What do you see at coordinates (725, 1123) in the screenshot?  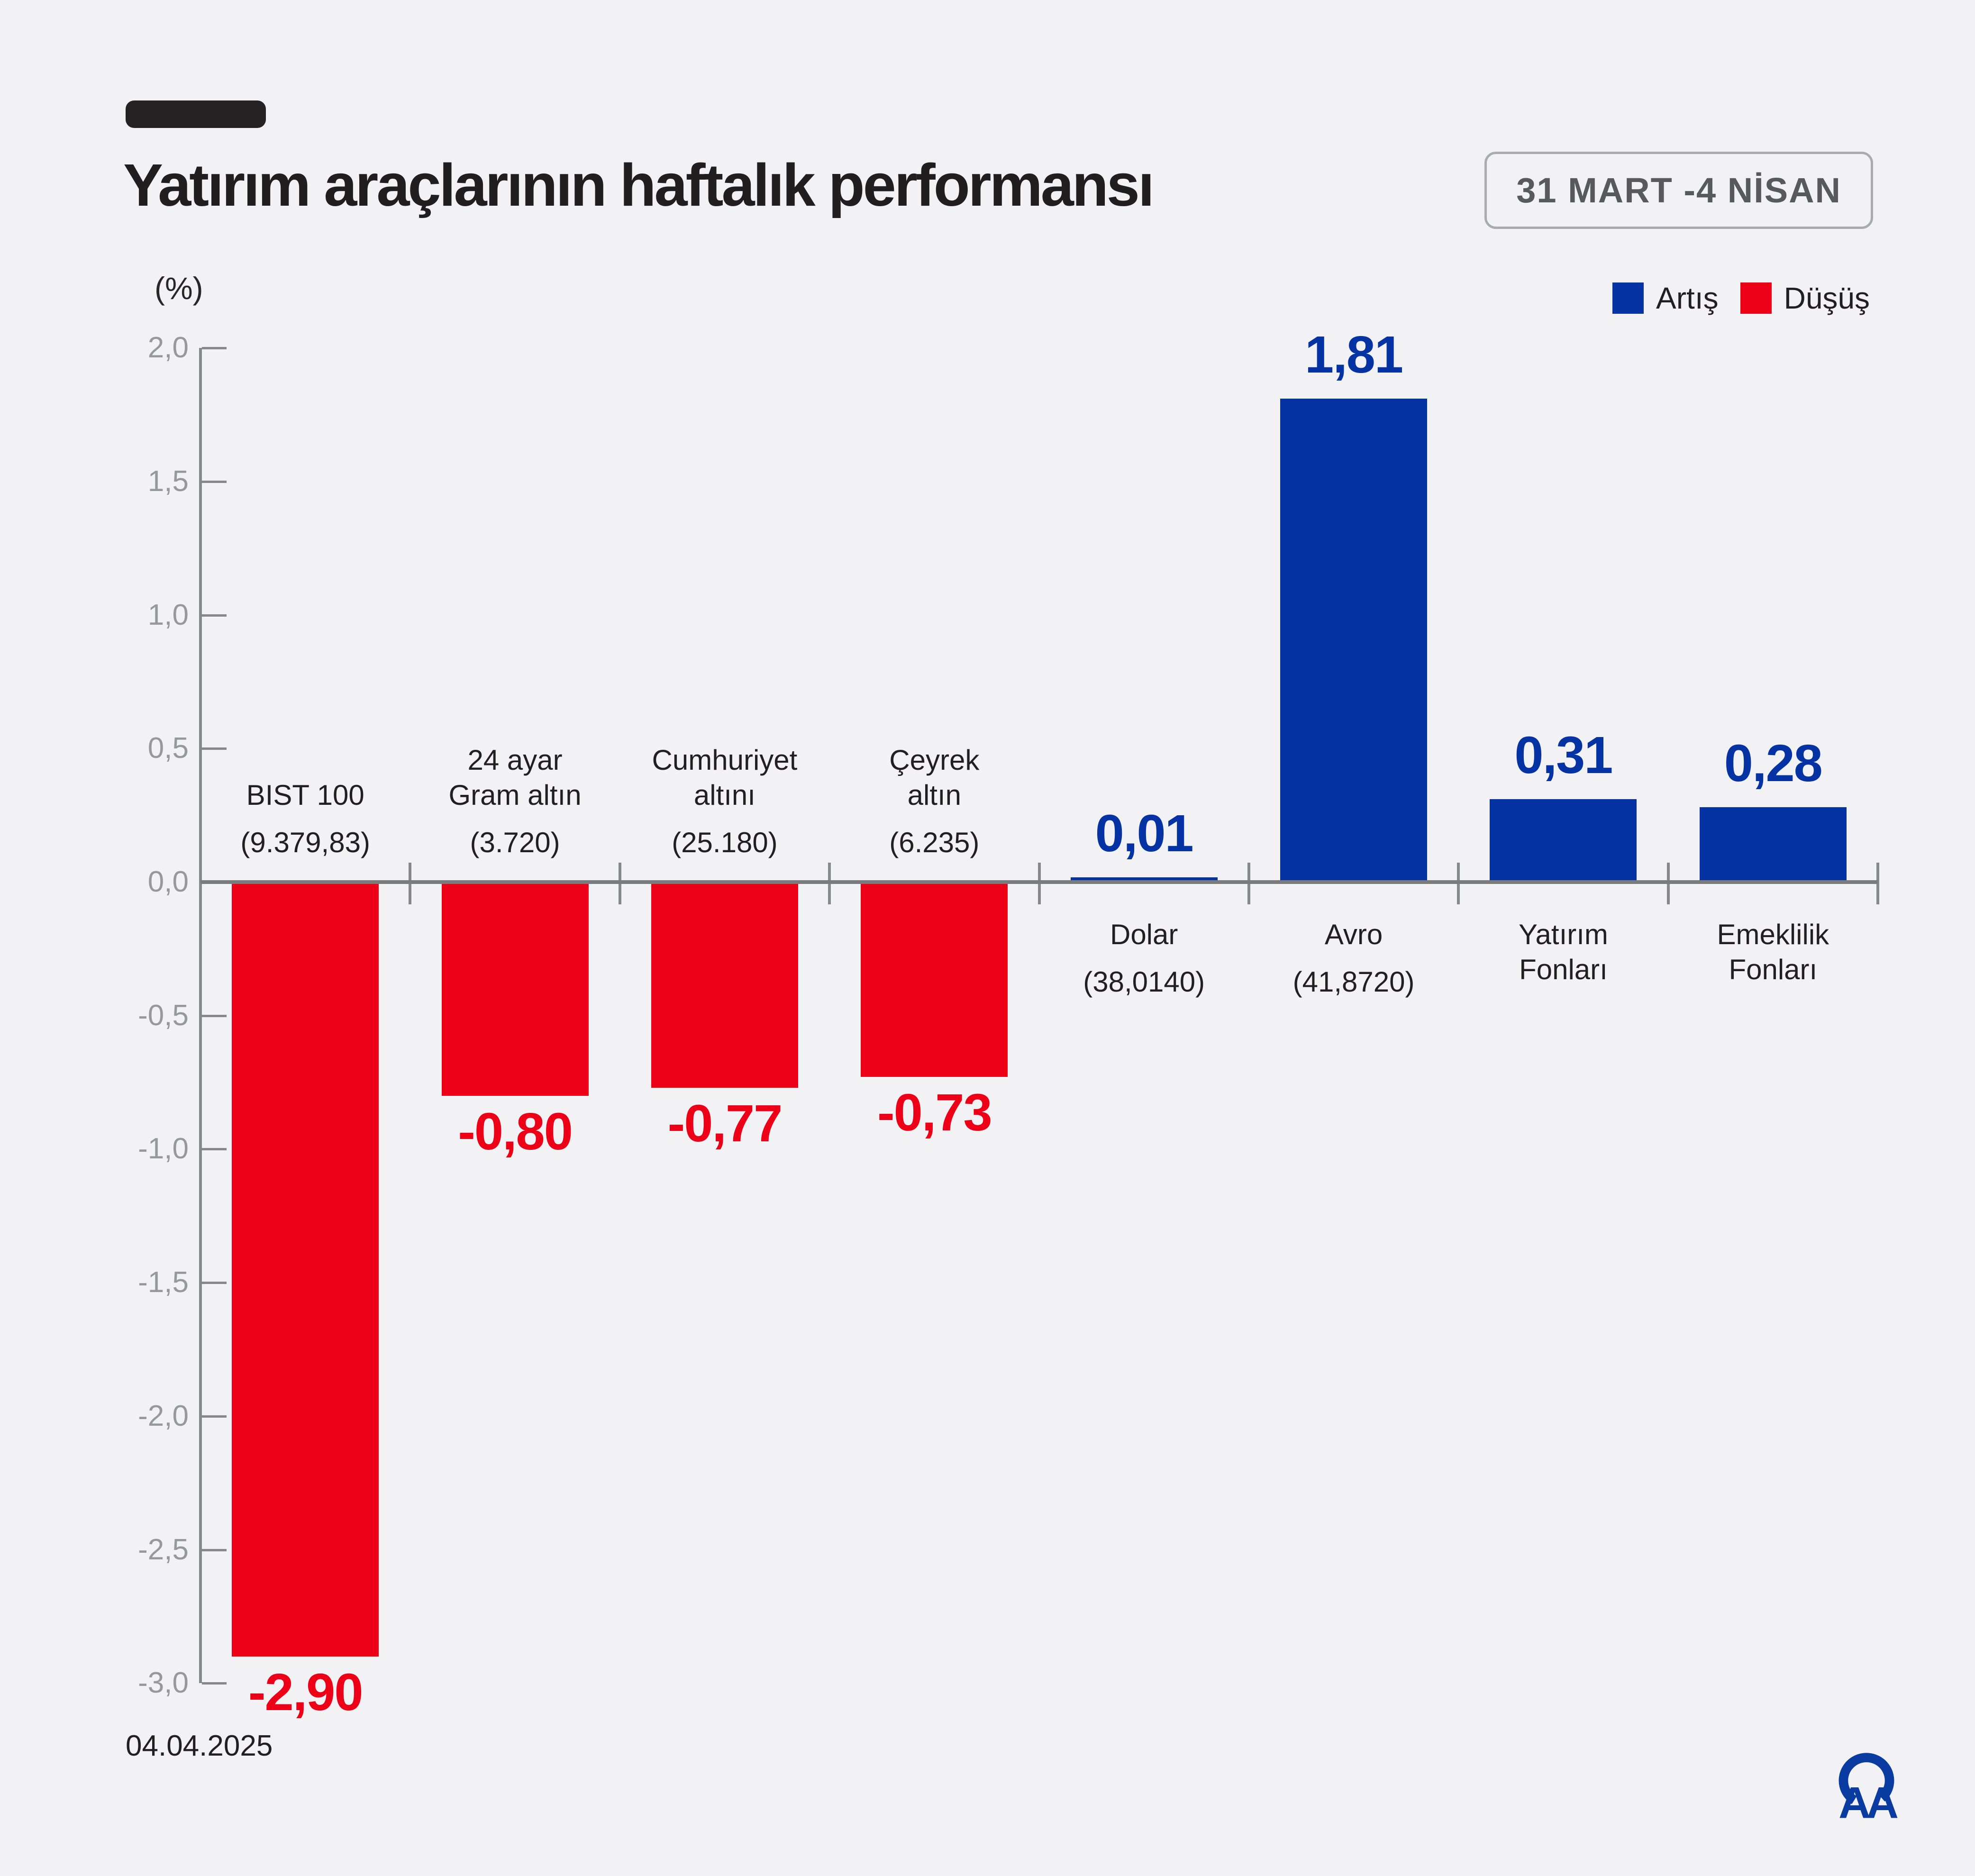 I see `value-label-cumhuriyet-altini: -0,77` at bounding box center [725, 1123].